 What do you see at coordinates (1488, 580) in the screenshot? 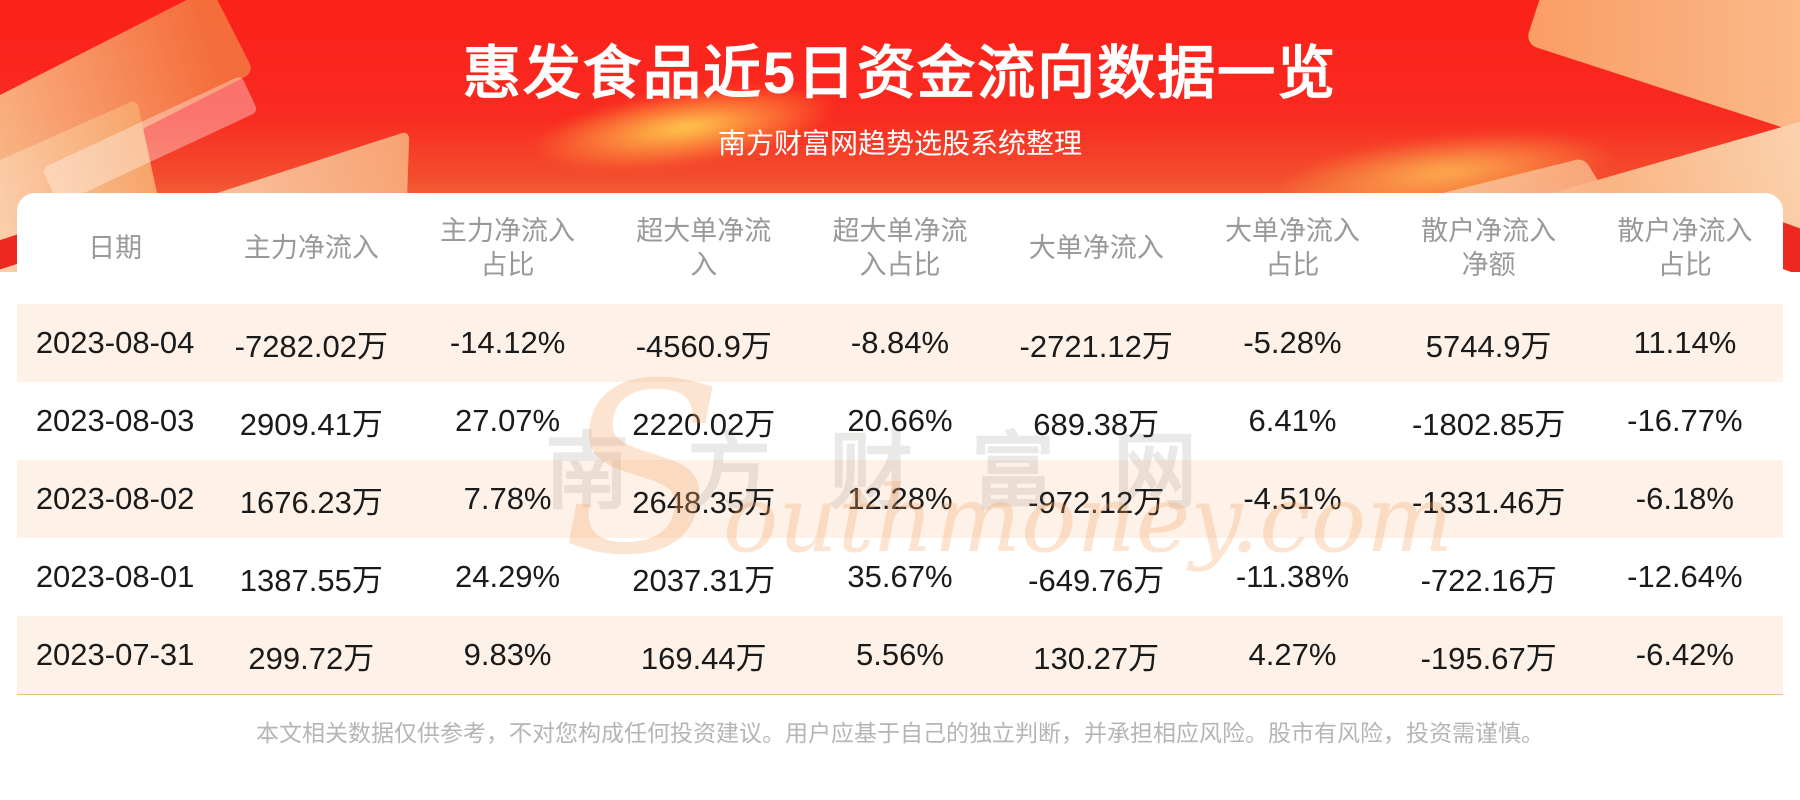
I see `value-cell: -722.16万` at bounding box center [1488, 580].